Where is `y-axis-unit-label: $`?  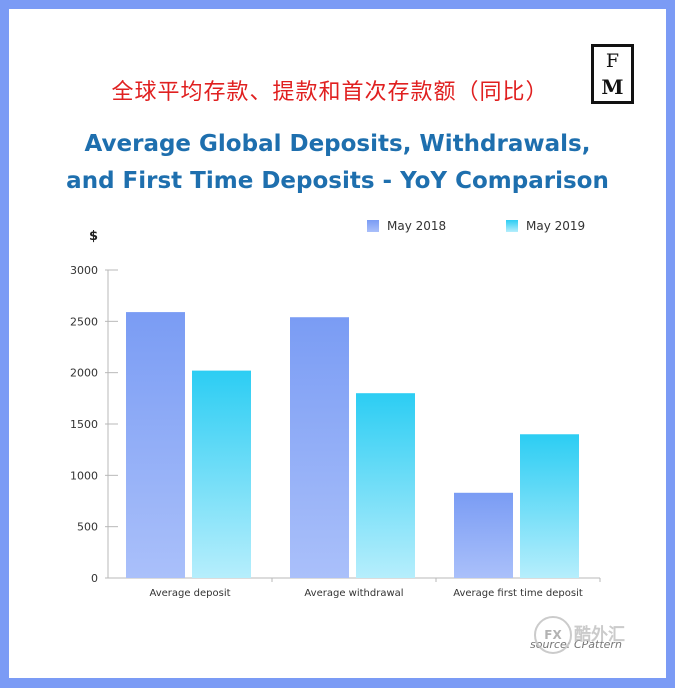
y-axis-unit-label: $ is located at coordinates (94, 236).